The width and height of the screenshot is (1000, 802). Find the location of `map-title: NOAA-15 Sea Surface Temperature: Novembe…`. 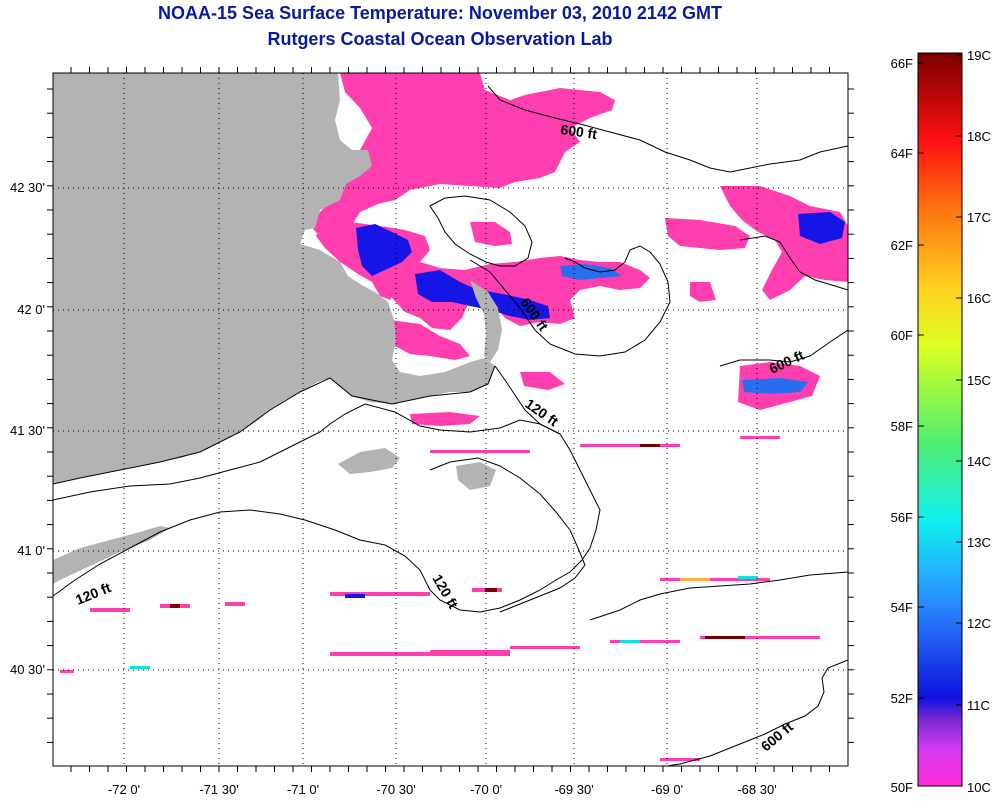

map-title: NOAA-15 Sea Surface Temperature: Novembe… is located at coordinates (440, 13).